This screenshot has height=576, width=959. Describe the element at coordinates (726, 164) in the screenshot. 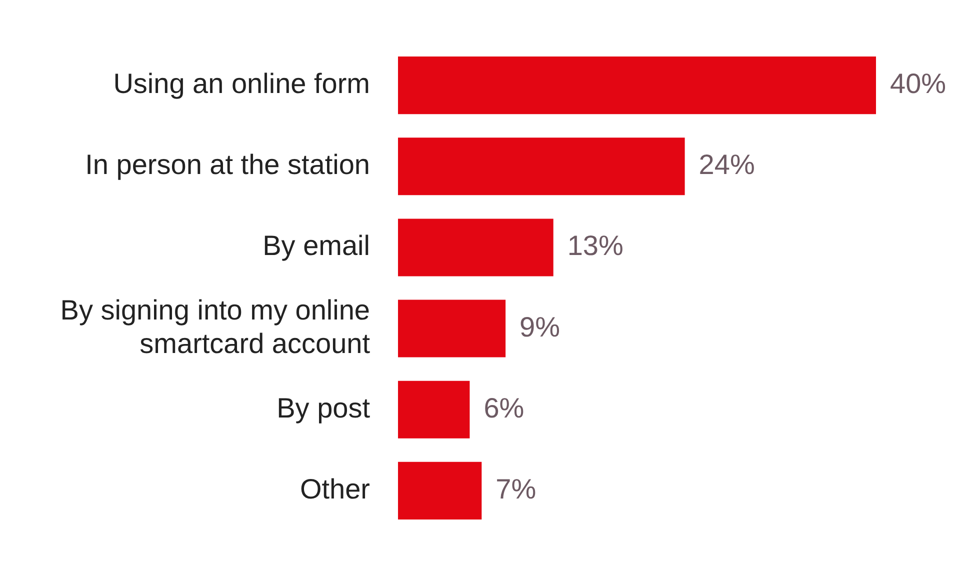

I see `data-label: 24%` at that location.